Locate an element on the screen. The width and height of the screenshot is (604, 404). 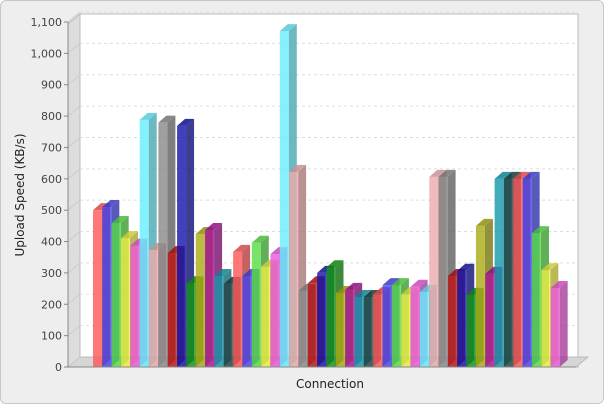
left-wall is located at coordinates (74, 190).